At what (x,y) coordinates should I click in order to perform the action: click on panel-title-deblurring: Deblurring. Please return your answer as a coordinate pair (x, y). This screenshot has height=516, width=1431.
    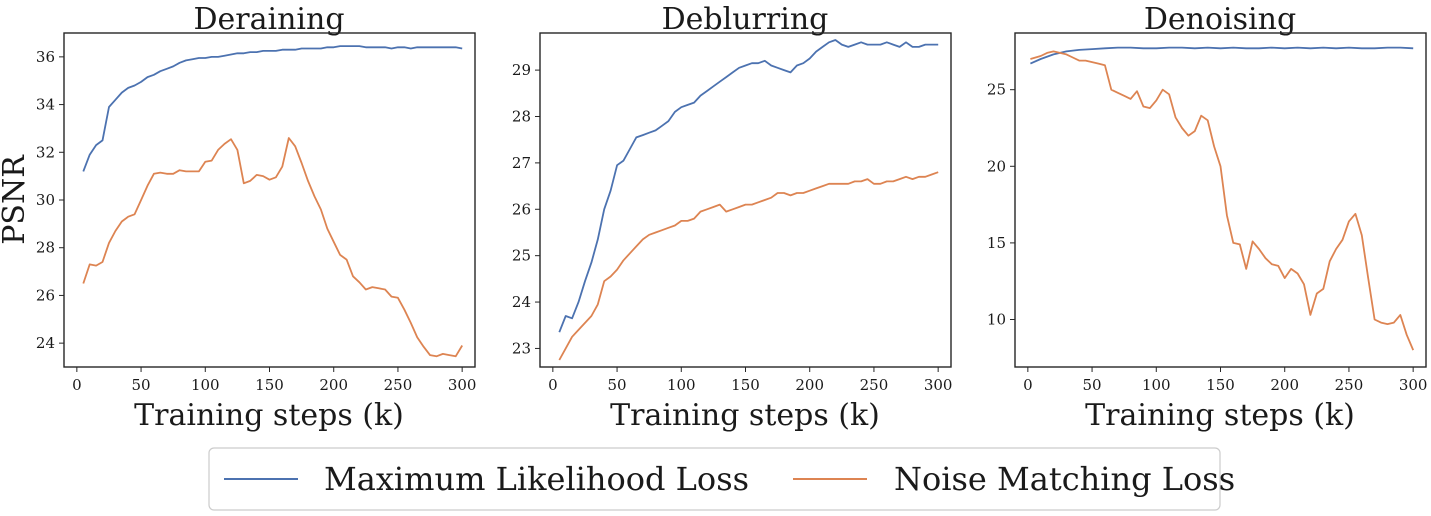
    Looking at the image, I should click on (745, 19).